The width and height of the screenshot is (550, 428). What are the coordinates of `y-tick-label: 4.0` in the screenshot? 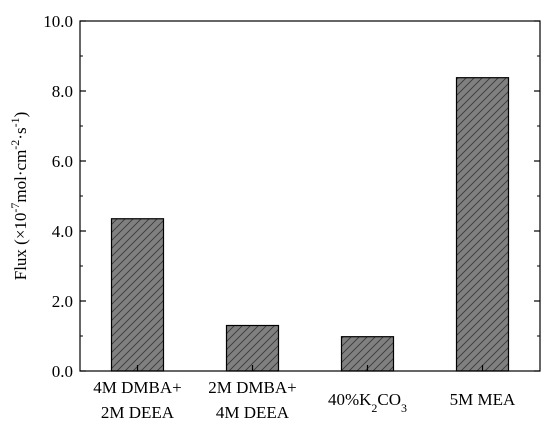 It's located at (62, 231).